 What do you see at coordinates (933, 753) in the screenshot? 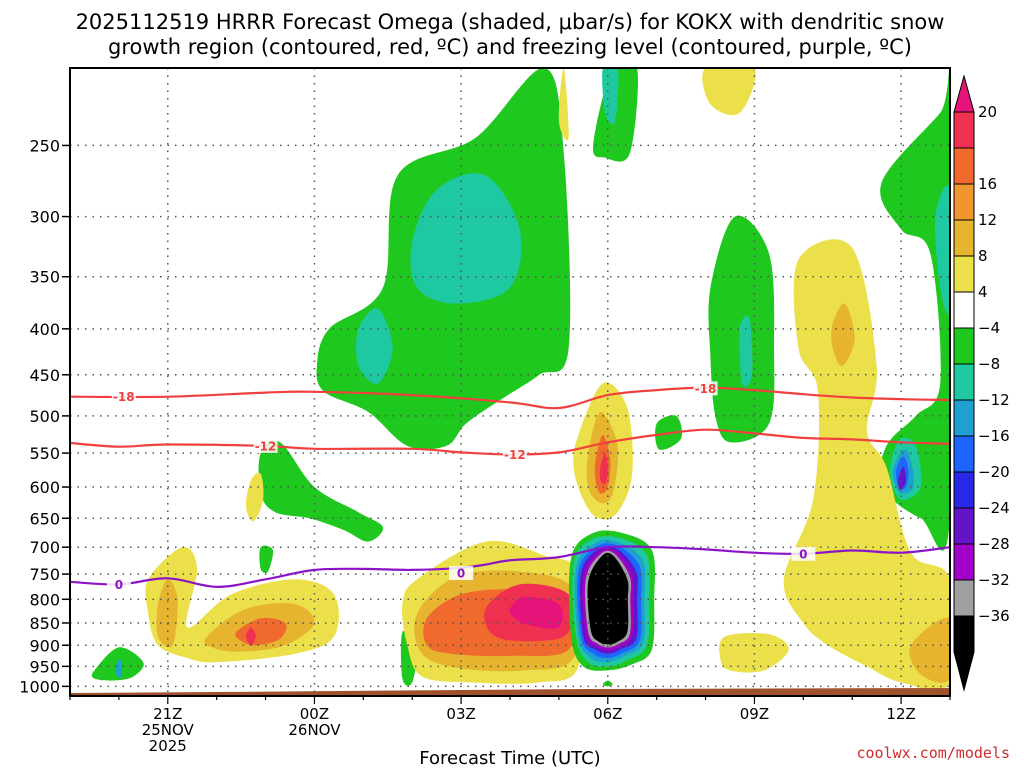
I see `credit-text: coolwx.com/models` at bounding box center [933, 753].